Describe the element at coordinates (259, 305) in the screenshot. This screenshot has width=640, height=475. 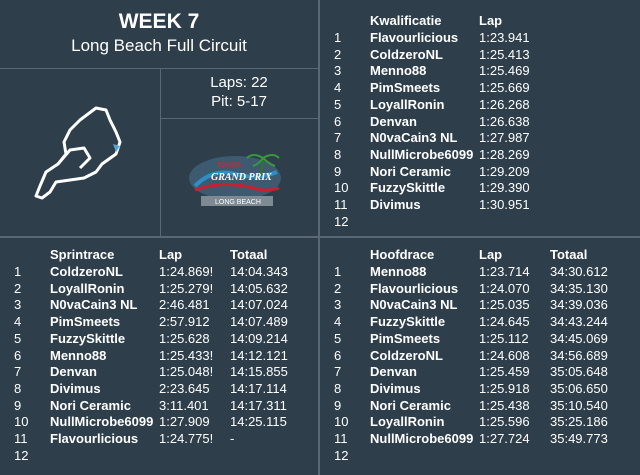
I see `total-time: 14:07.024` at that location.